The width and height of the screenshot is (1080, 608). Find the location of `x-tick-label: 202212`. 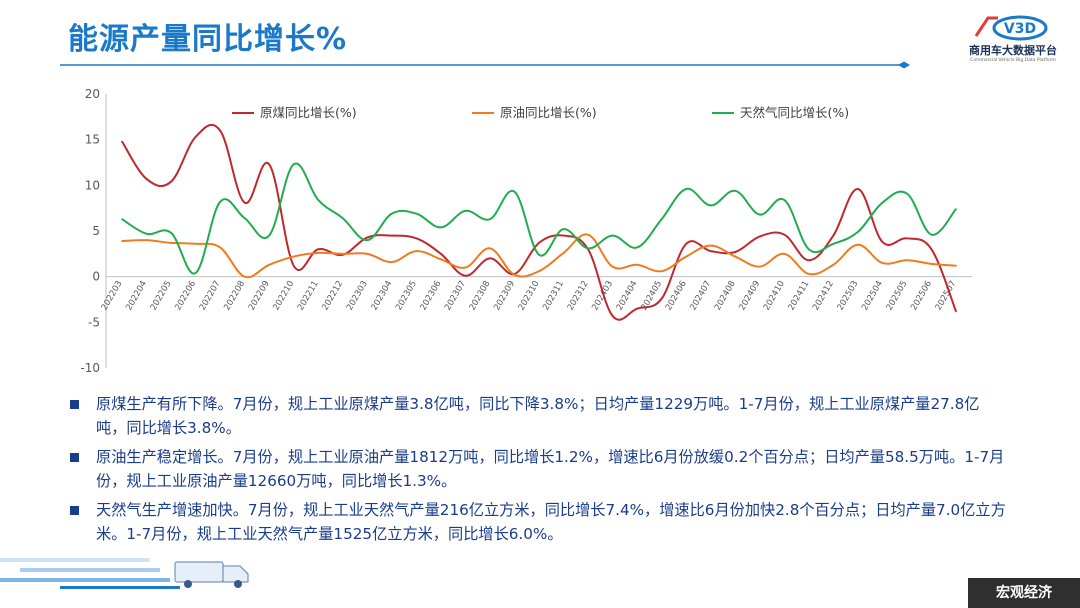

x-tick-label: 202212 is located at coordinates (332, 295).